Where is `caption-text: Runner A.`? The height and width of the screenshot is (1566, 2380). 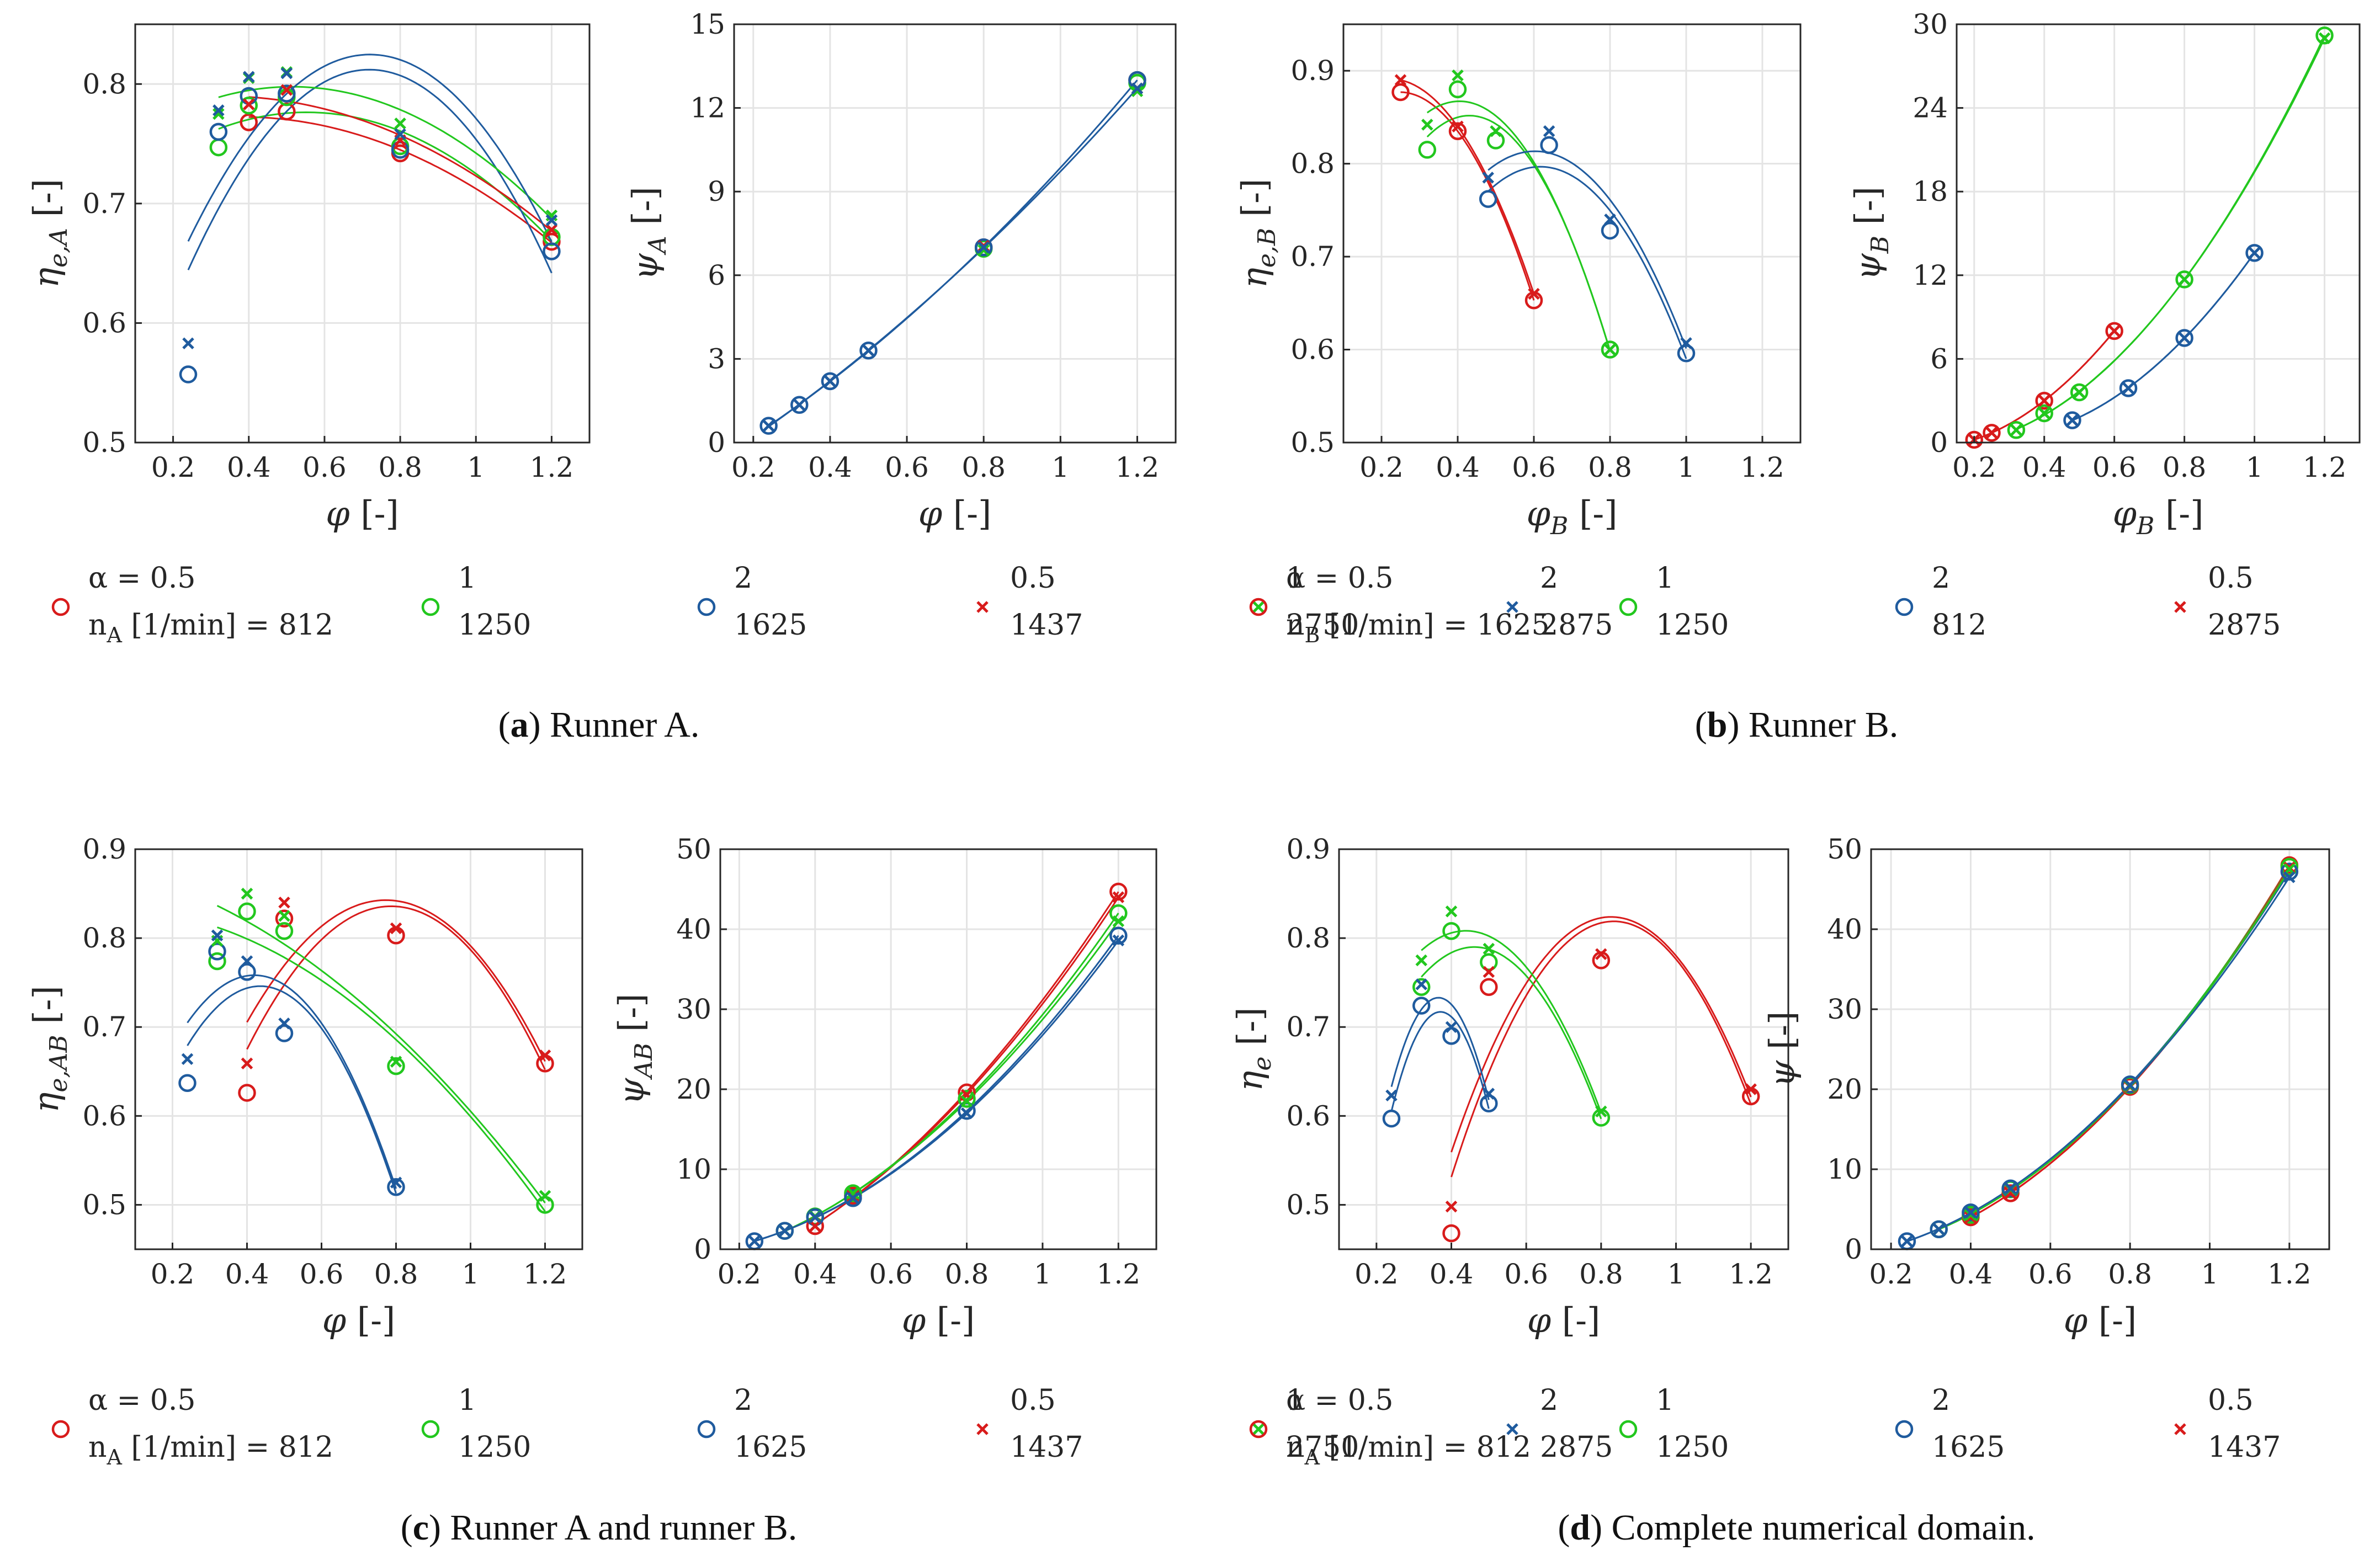 caption-text: Runner A. is located at coordinates (620, 725).